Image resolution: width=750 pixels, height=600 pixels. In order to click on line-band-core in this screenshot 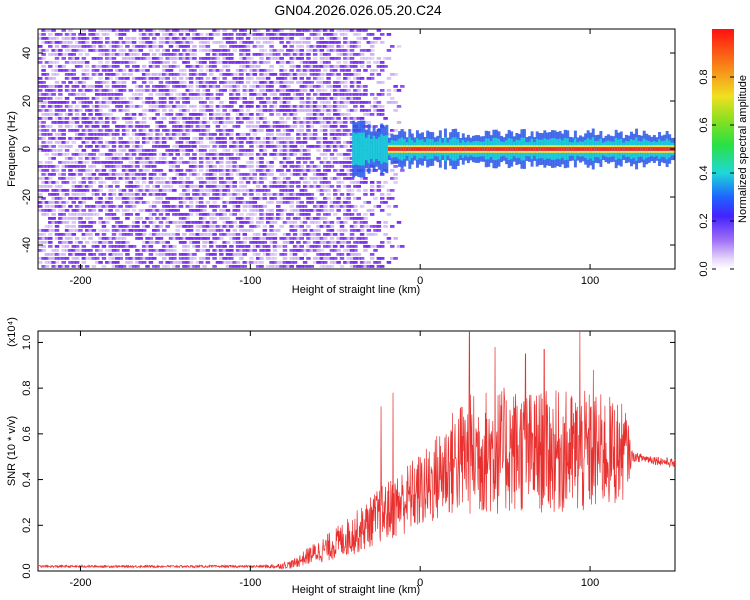, I will do `click(504, 149)`.